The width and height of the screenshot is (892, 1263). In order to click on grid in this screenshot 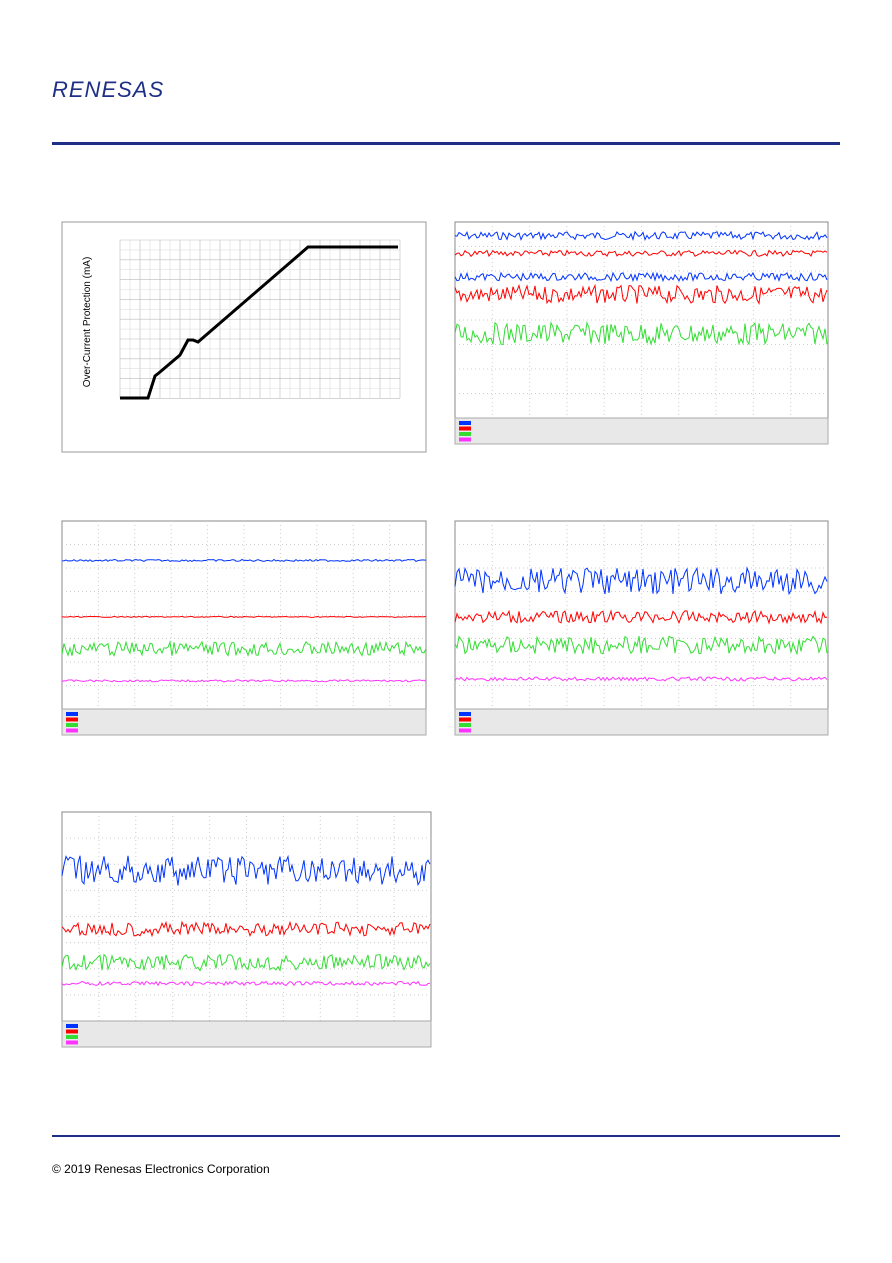, I will do `click(260, 319)`.